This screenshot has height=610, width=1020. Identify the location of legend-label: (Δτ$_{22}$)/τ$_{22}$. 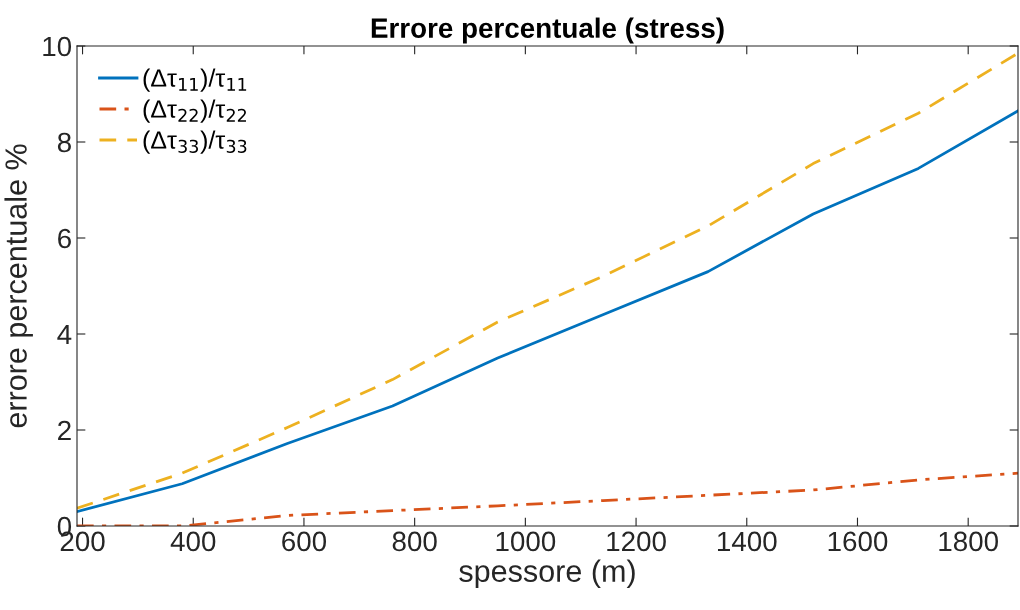
(194, 111).